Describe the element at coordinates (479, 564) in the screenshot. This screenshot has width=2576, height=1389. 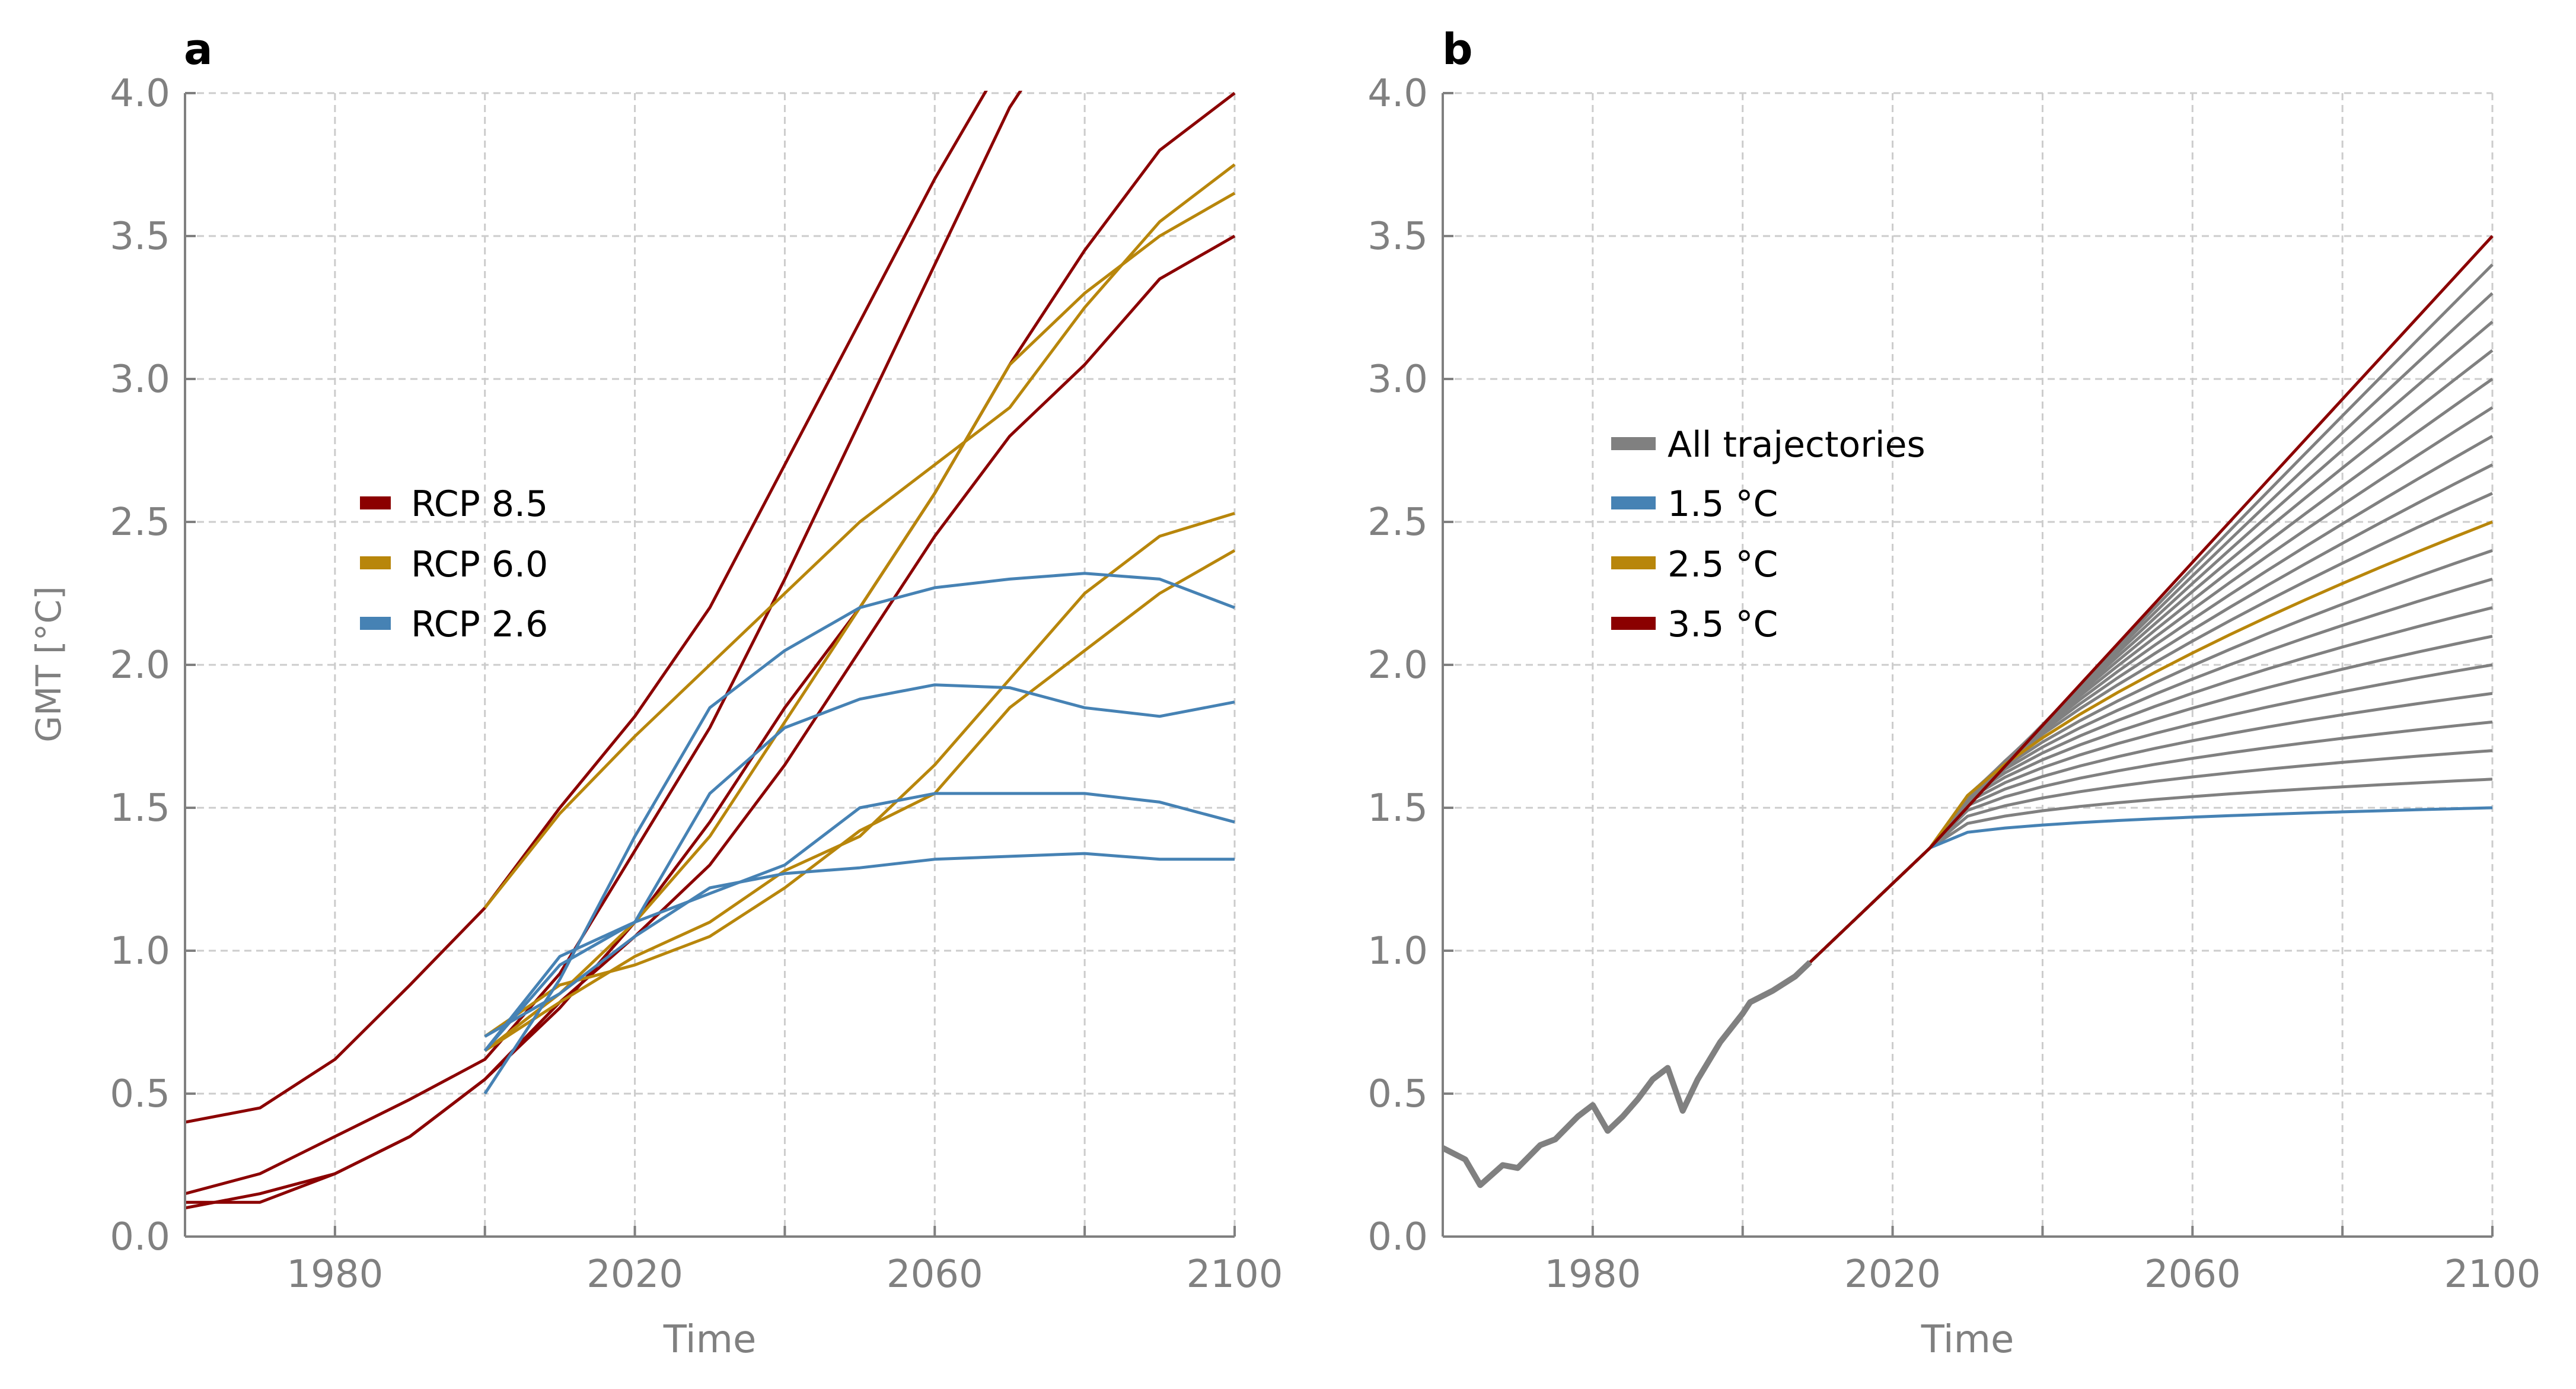
I see `legend-label-rcp60: RCP 6.0` at that location.